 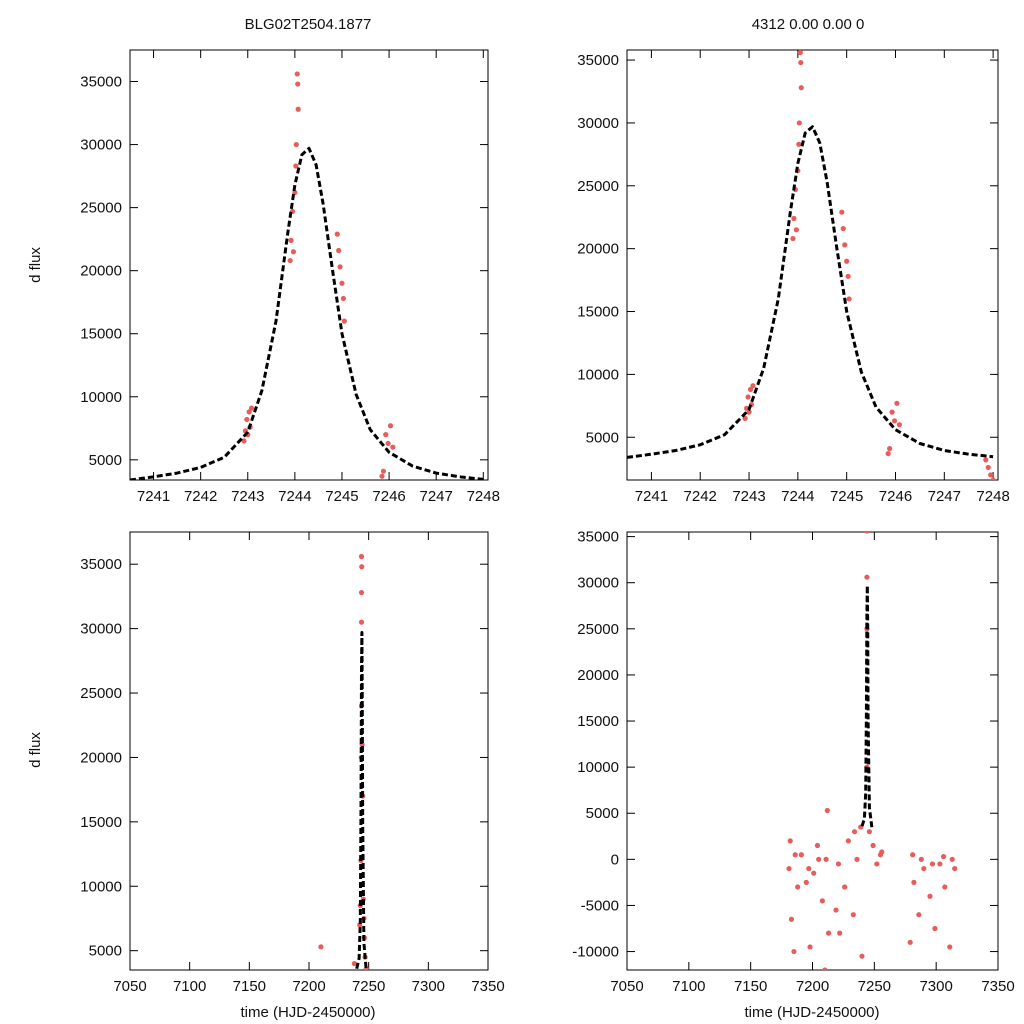 What do you see at coordinates (487, 986) in the screenshot?
I see `x-tick-label: 7350` at bounding box center [487, 986].